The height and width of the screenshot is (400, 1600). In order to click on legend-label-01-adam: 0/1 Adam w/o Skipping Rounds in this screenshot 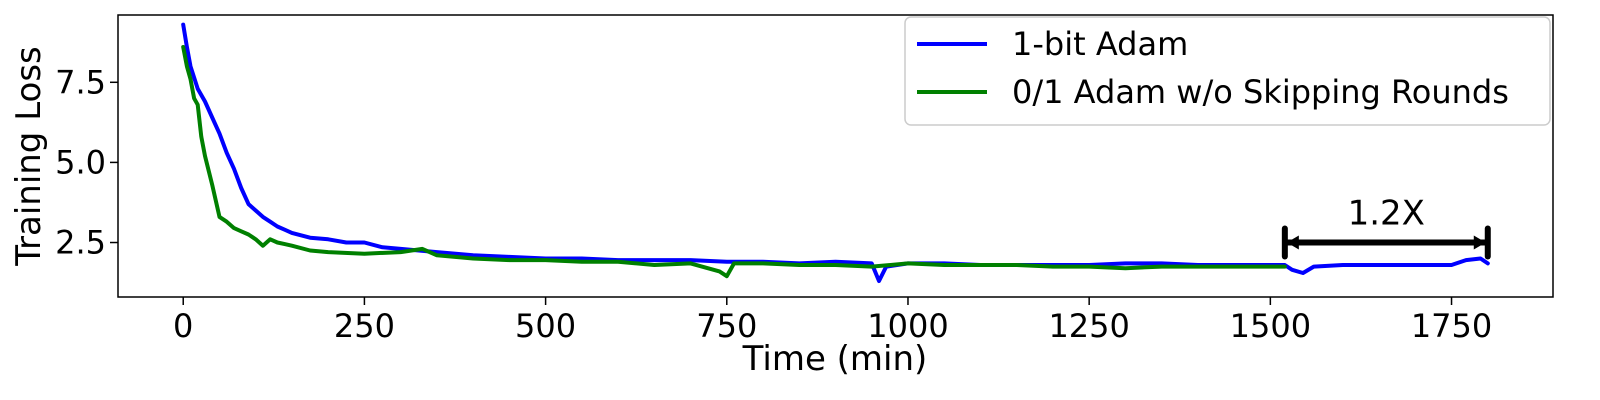, I will do `click(1260, 92)`.